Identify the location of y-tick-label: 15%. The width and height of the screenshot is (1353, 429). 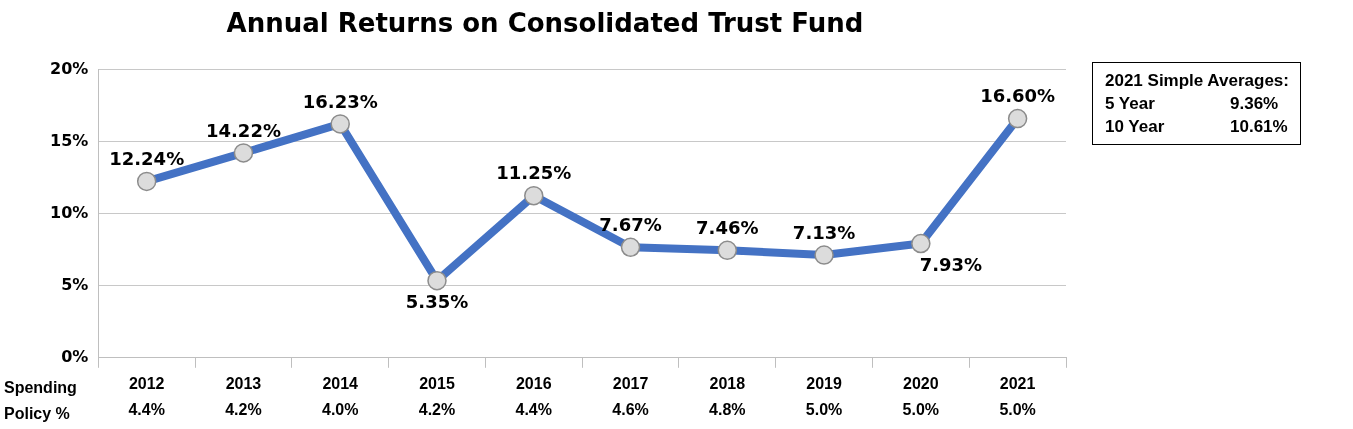
(69, 140).